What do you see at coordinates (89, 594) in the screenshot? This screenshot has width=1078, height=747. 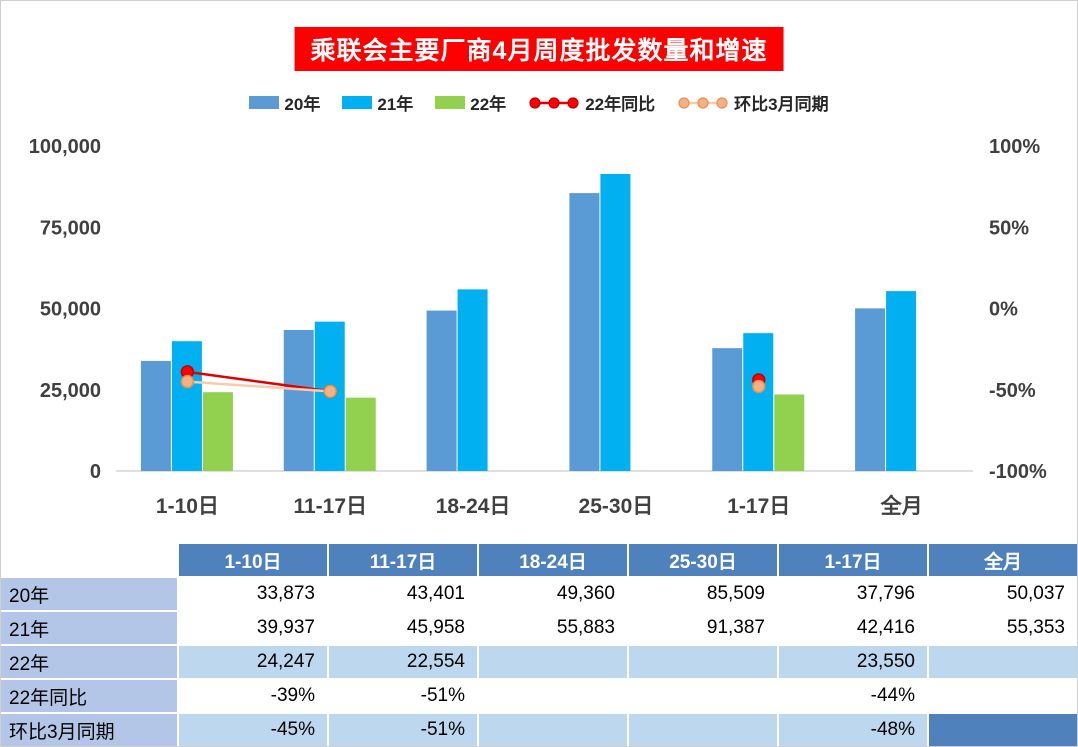 I see `table-row-label: 20年` at bounding box center [89, 594].